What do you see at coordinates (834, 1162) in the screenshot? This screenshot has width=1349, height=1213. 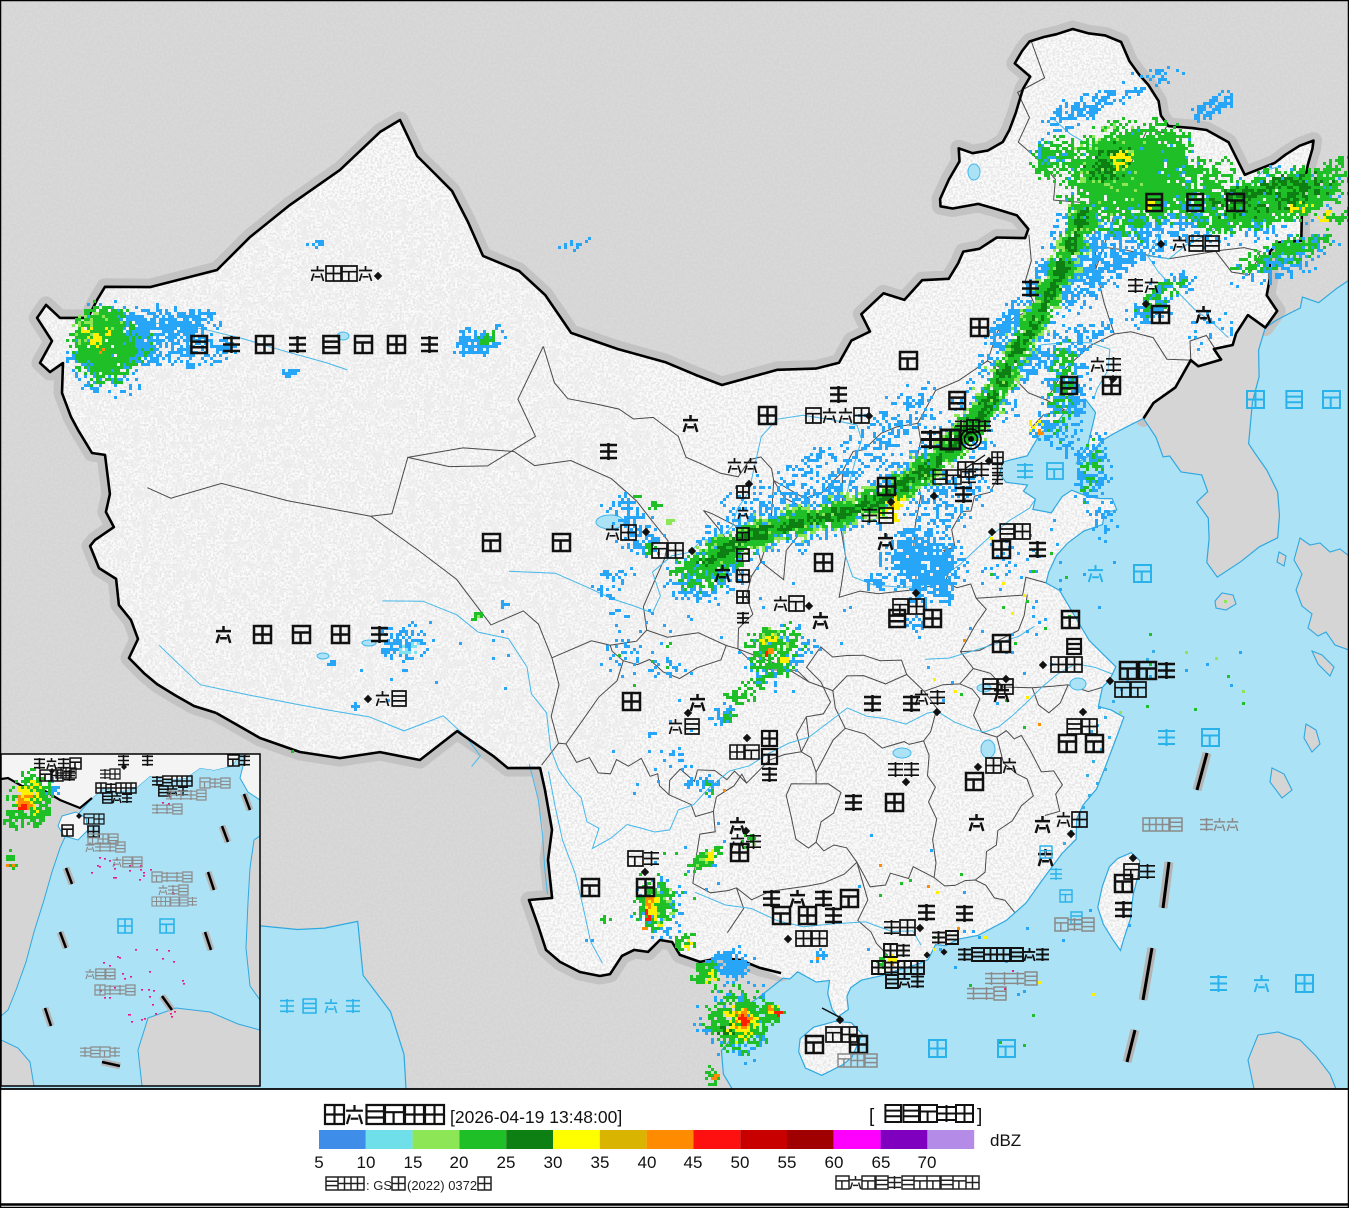 I see `svg-text: 60` at bounding box center [834, 1162].